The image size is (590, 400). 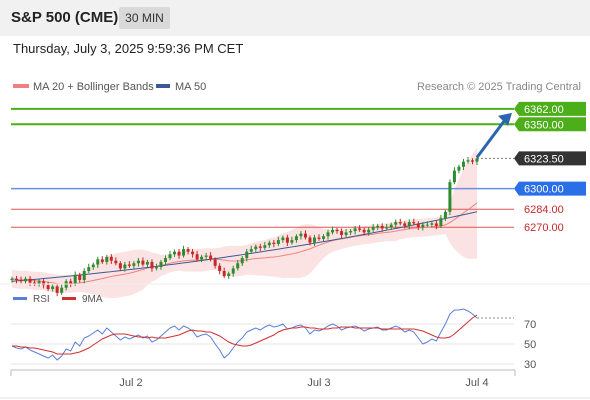 I want to click on x-tick-Jul-2: Jul 2, so click(x=130, y=383).